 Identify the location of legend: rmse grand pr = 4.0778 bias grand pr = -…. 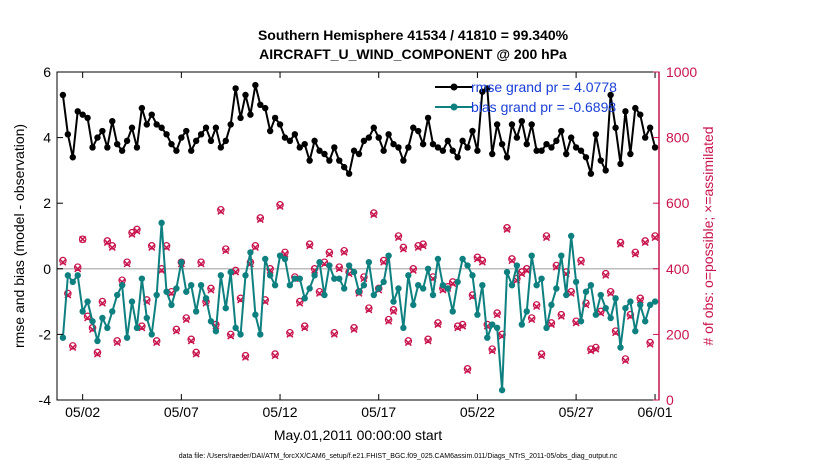
(526, 97).